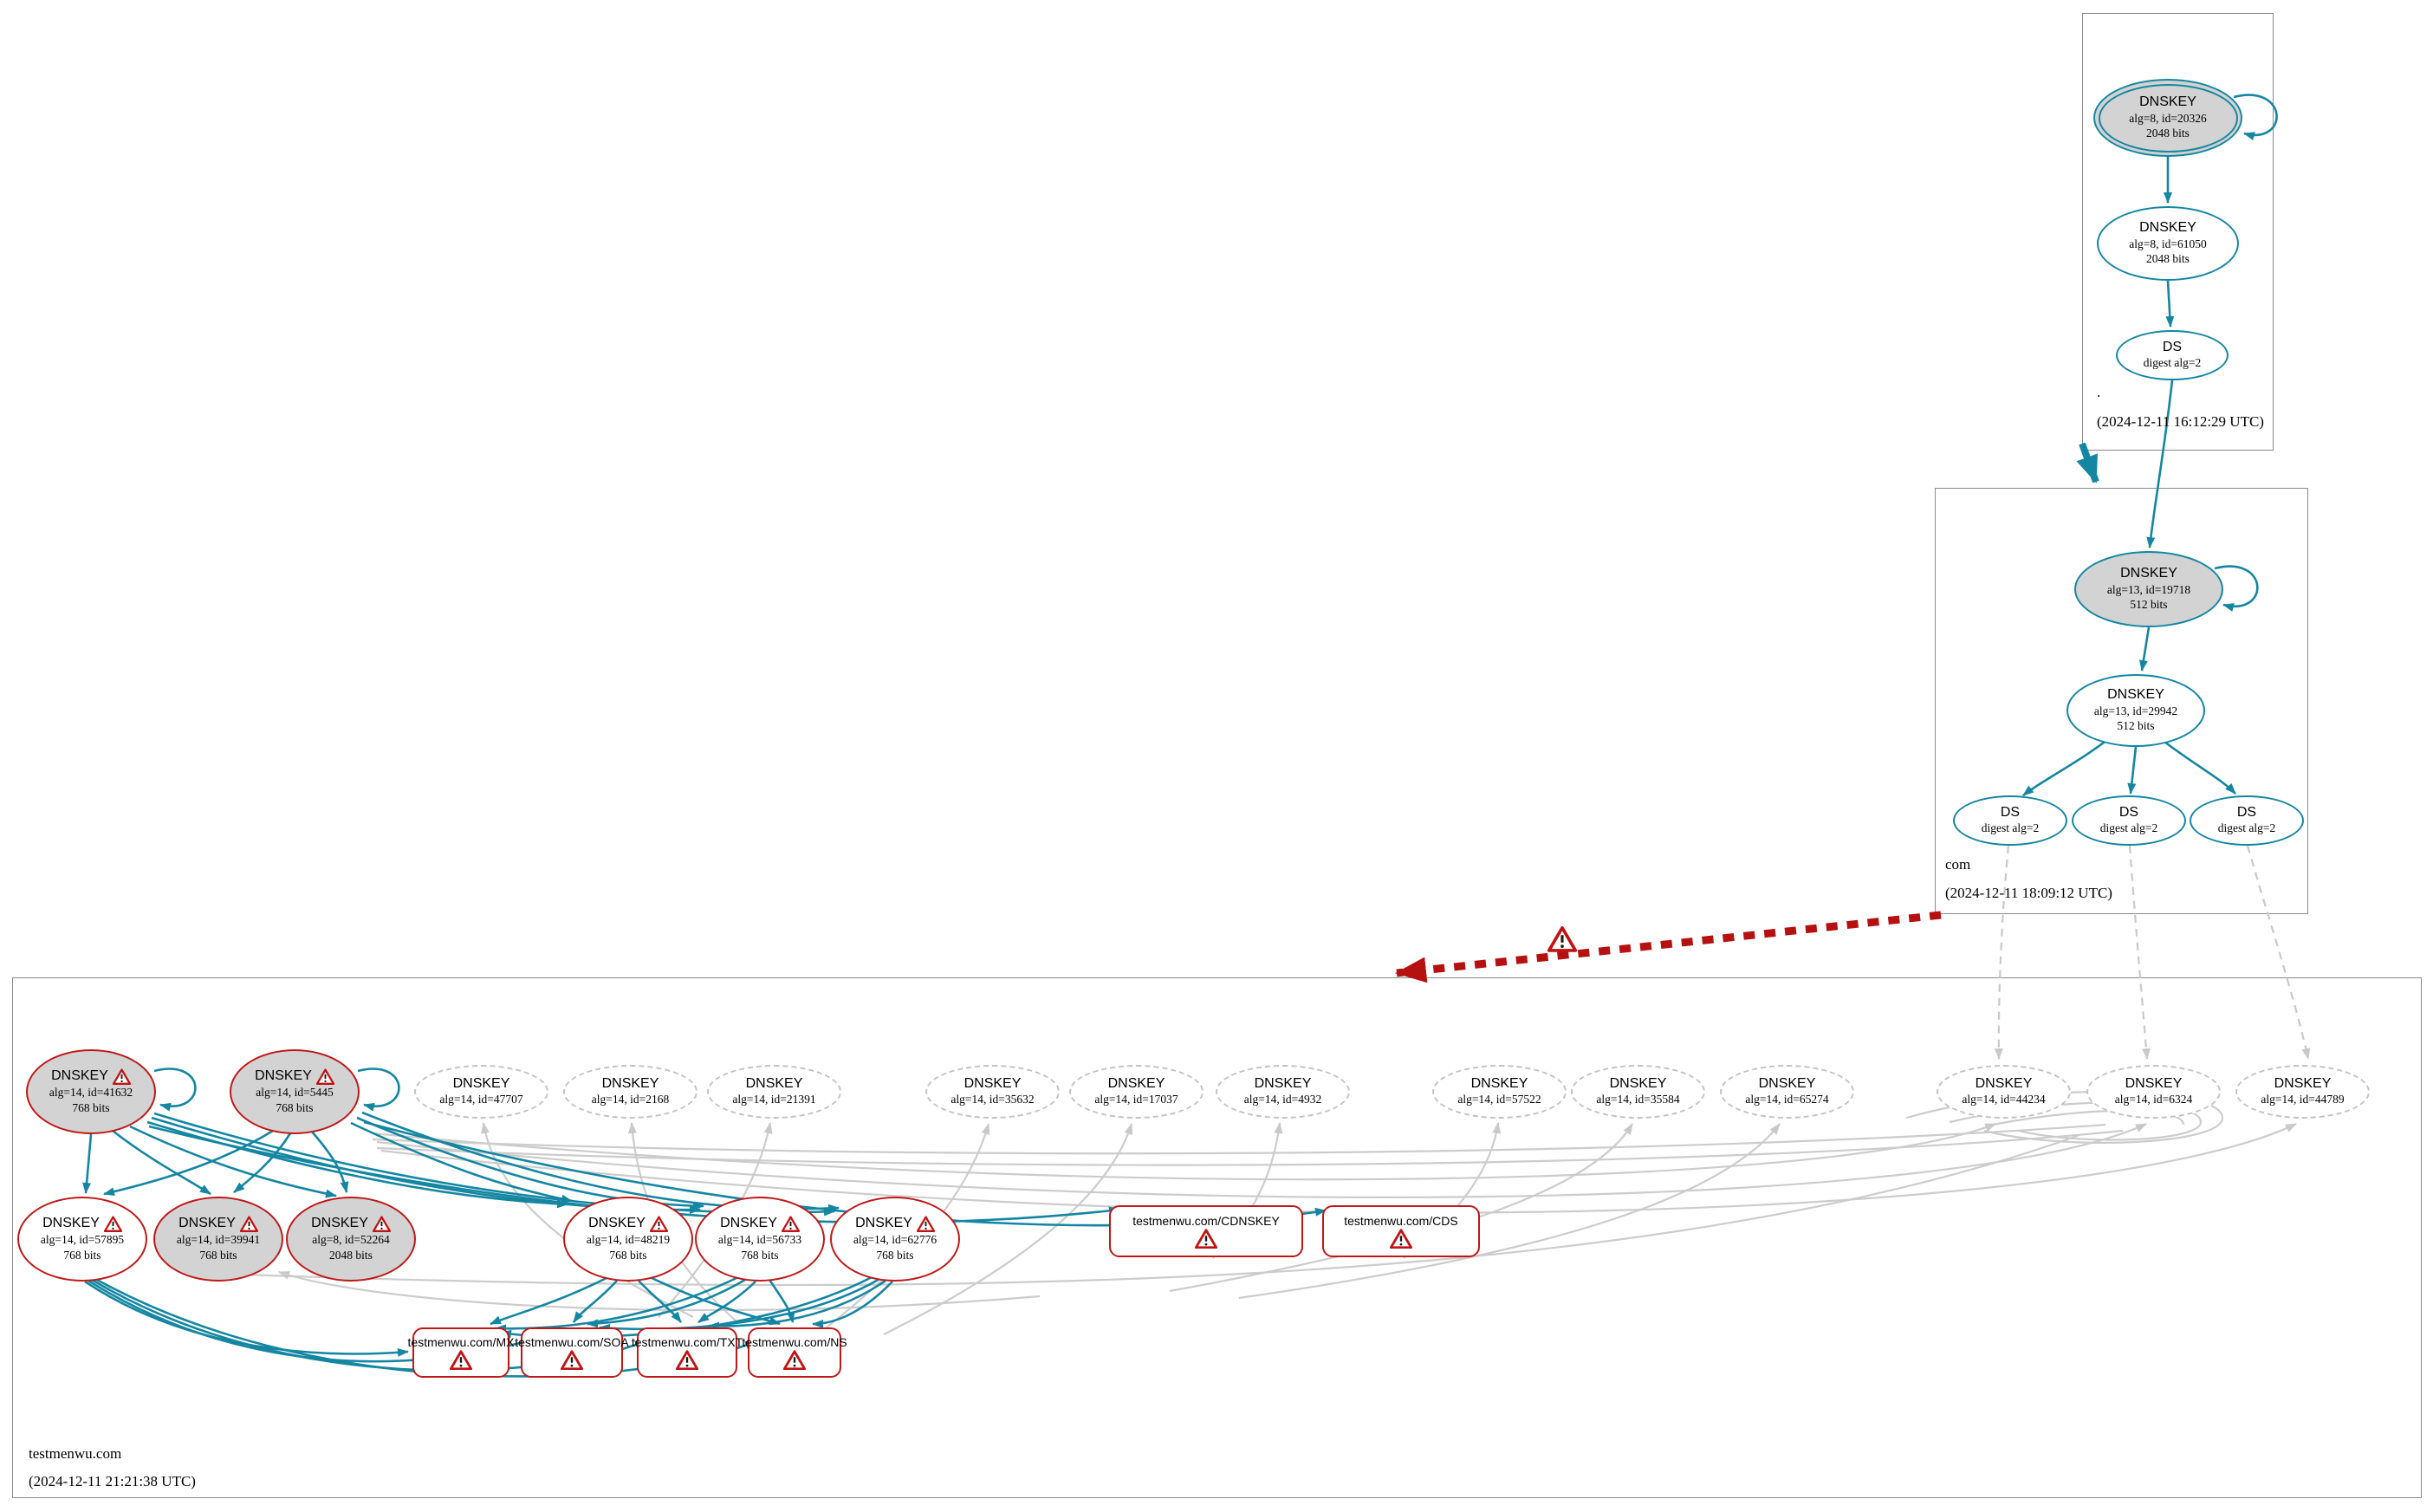 The image size is (2433, 1512). Describe the element at coordinates (628, 1239) in the screenshot. I see `testmenwu-zsk-node-48219: DNSKEY alg=14, id=48219 768 bits` at that location.